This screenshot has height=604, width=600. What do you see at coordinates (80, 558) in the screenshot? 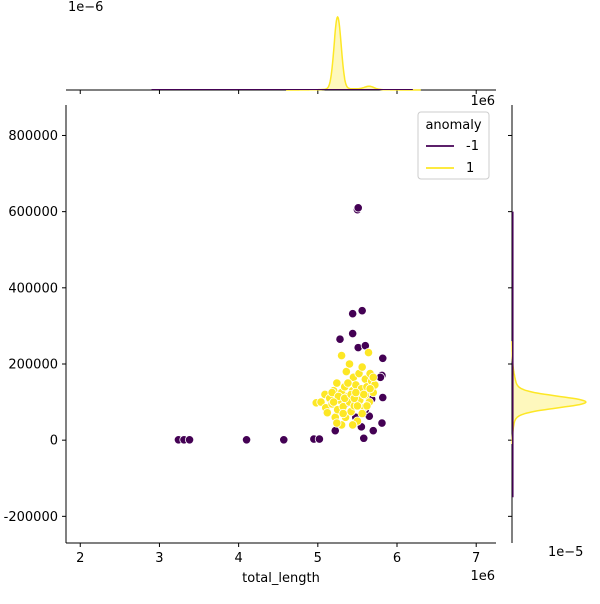
I see `x-tick-label: 2` at bounding box center [80, 558].